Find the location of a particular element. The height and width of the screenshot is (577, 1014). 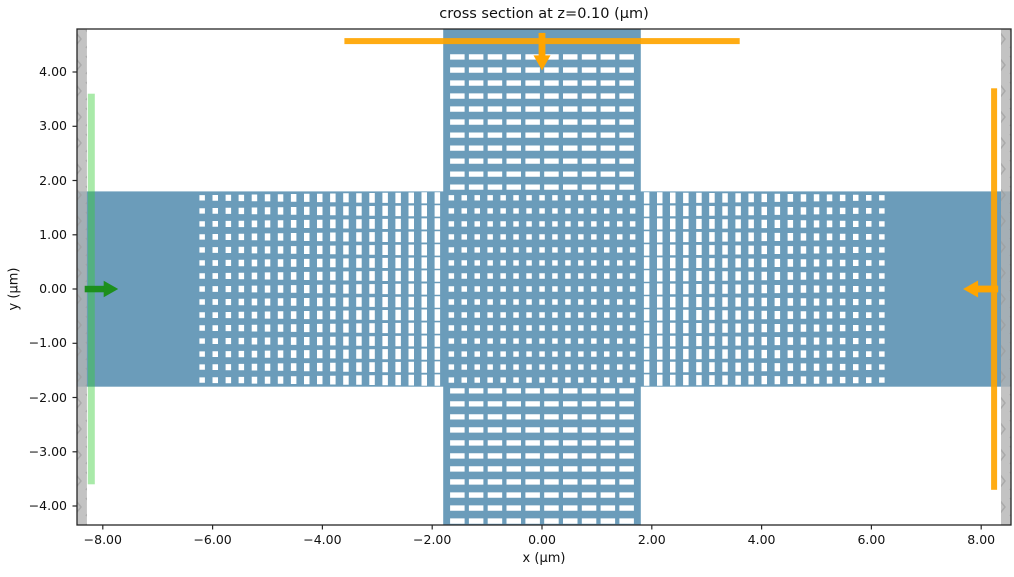

x-tick-label: −4.00 is located at coordinates (322, 539).